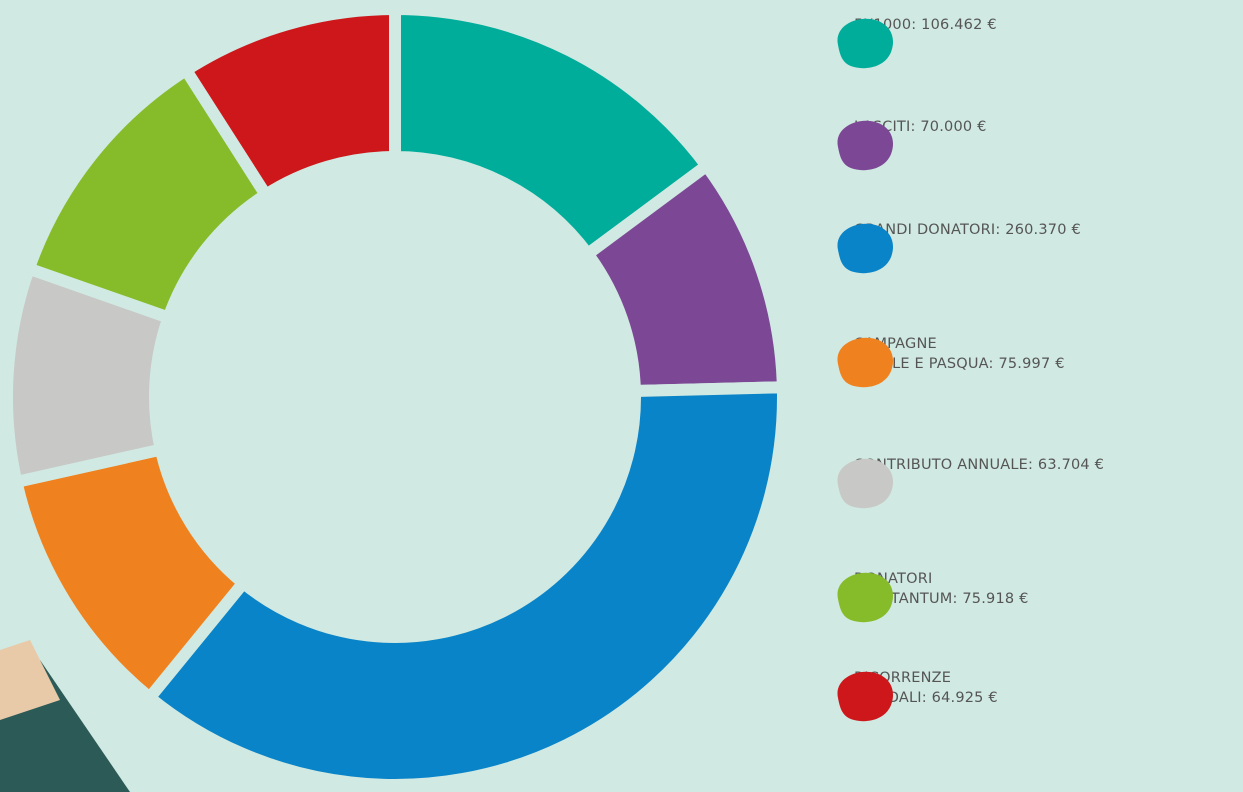 The width and height of the screenshot is (1243, 792). What do you see at coordinates (947, 361) in the screenshot?
I see `legend-entry: CAMPAGNE NATALE E PASQUA: 75.997 €` at bounding box center [947, 361].